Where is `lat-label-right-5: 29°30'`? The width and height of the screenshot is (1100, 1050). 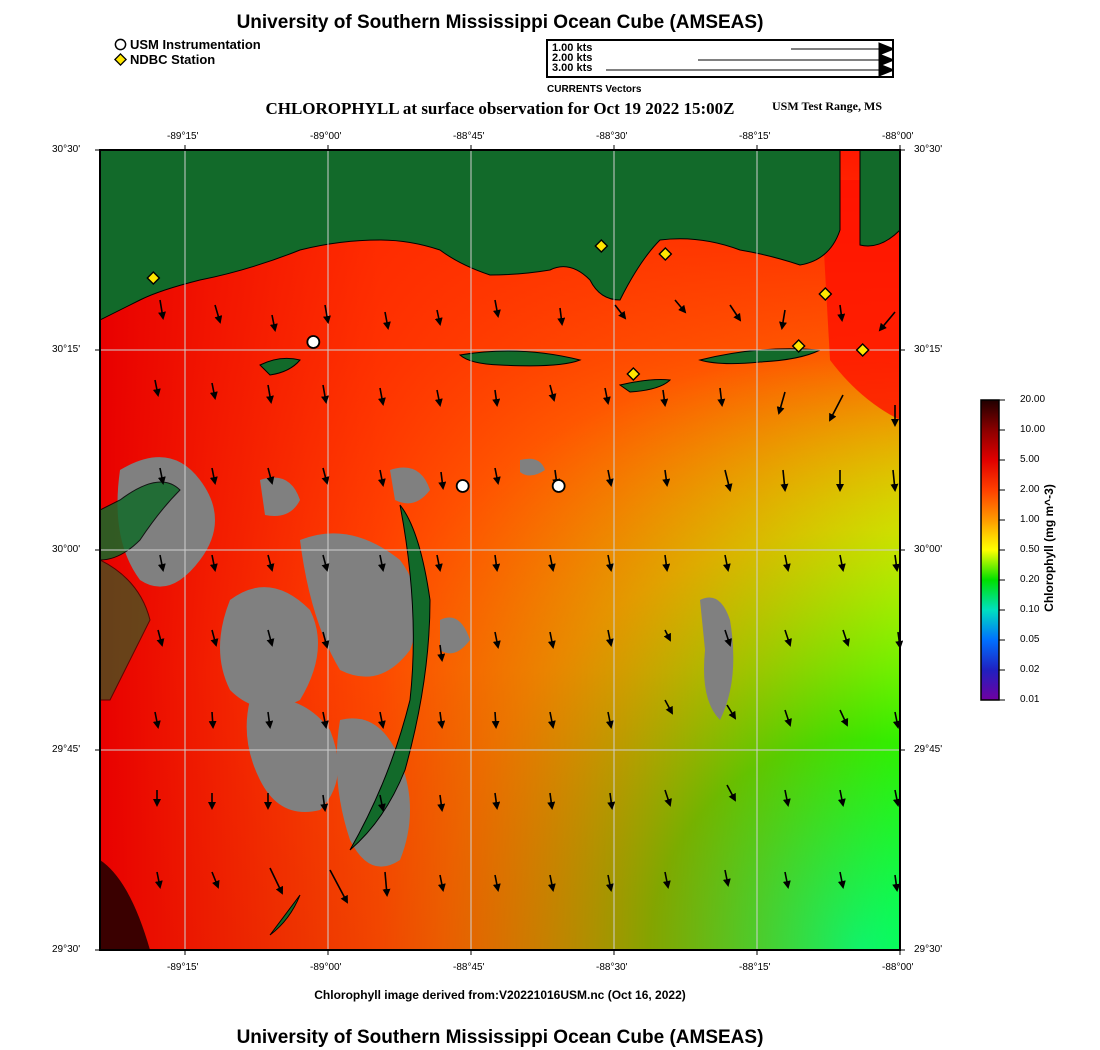 lat-label-right-5: 29°30' is located at coordinates (928, 949).